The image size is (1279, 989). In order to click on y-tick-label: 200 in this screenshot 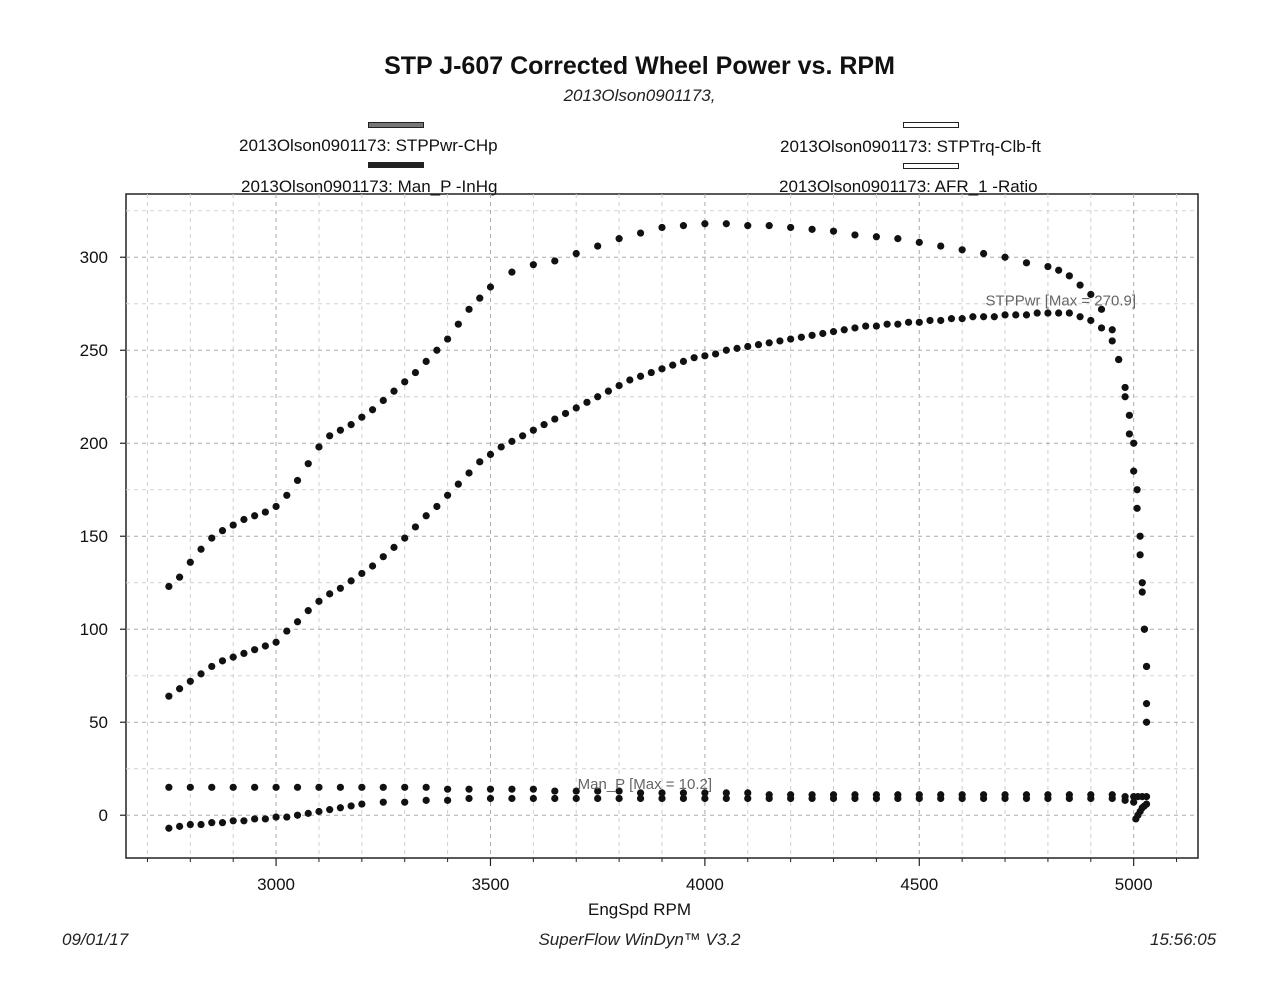, I will do `click(94, 443)`.